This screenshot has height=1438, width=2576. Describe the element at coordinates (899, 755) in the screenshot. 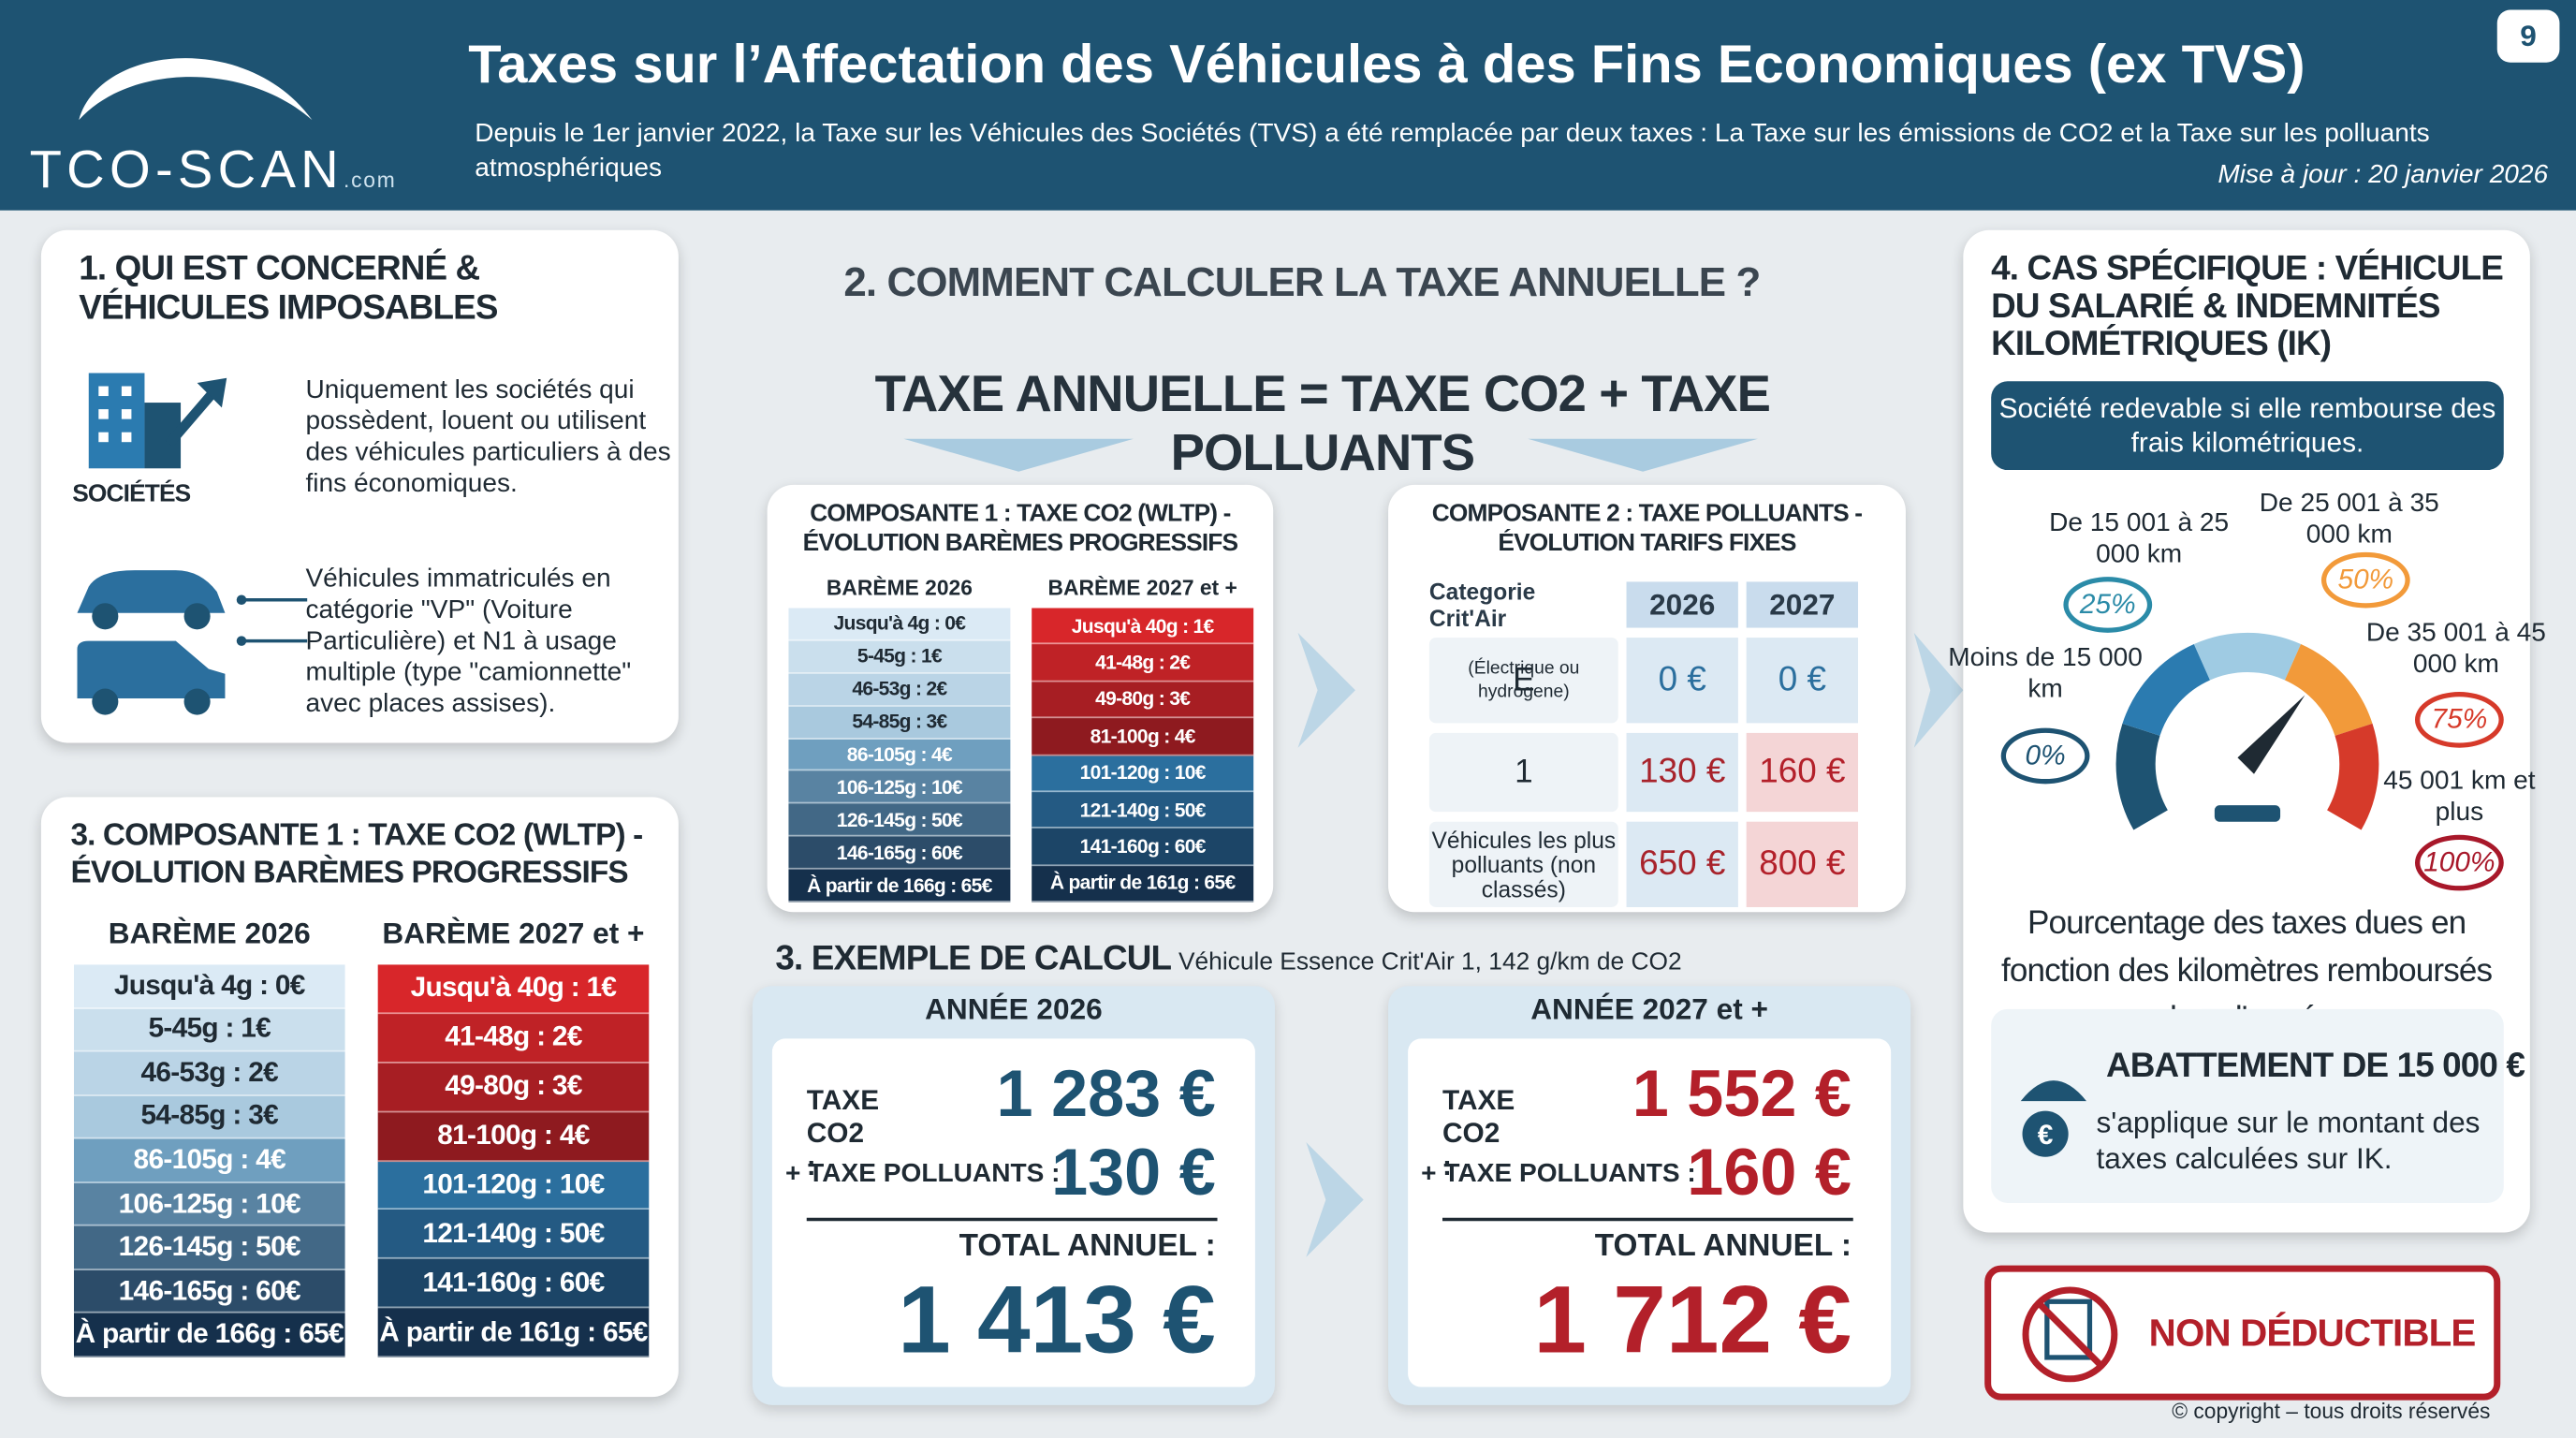

I see `bareme-row: 86-105g : 4€` at that location.